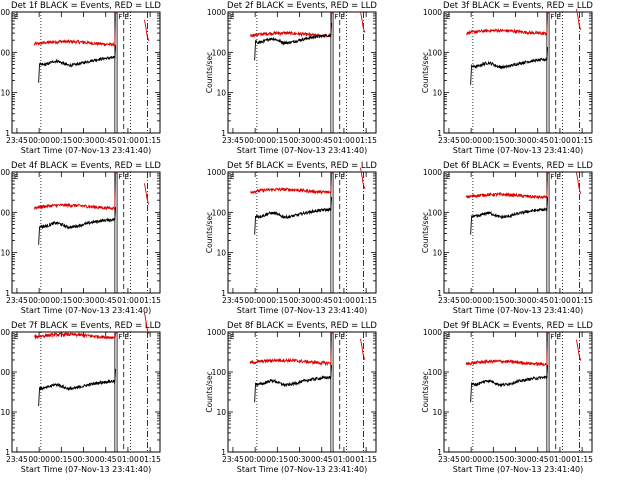 This screenshot has width=640, height=480. I want to click on panel-title: Det 9f BLACK = Events, RED = LLD, so click(518, 326).